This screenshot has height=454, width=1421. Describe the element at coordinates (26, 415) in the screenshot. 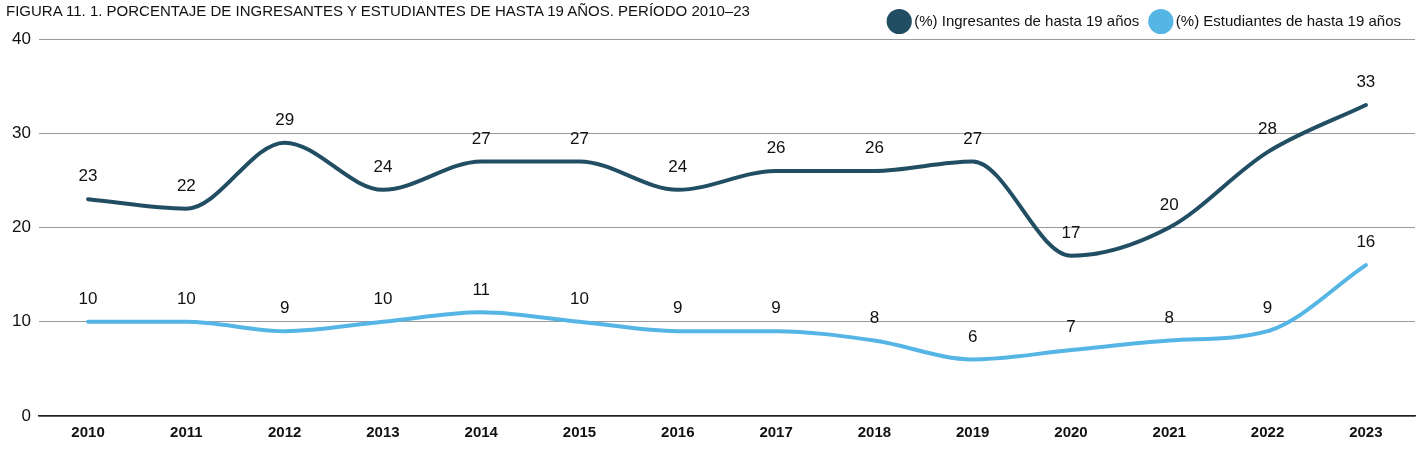

I see `y-tick-label: 0` at that location.